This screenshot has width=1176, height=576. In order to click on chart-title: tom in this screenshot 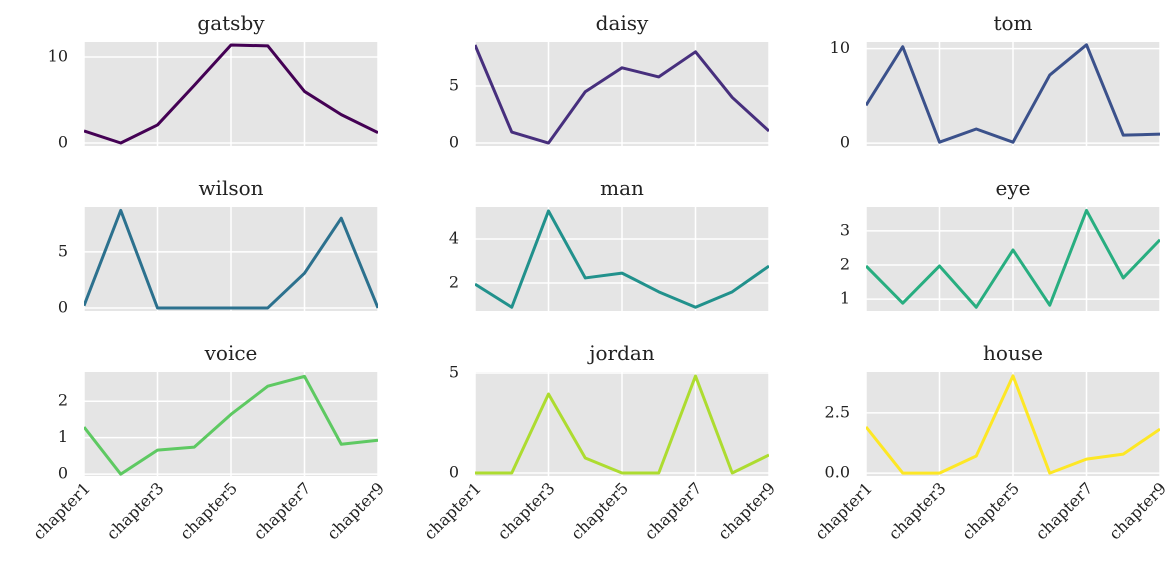, I will do `click(1012, 23)`.